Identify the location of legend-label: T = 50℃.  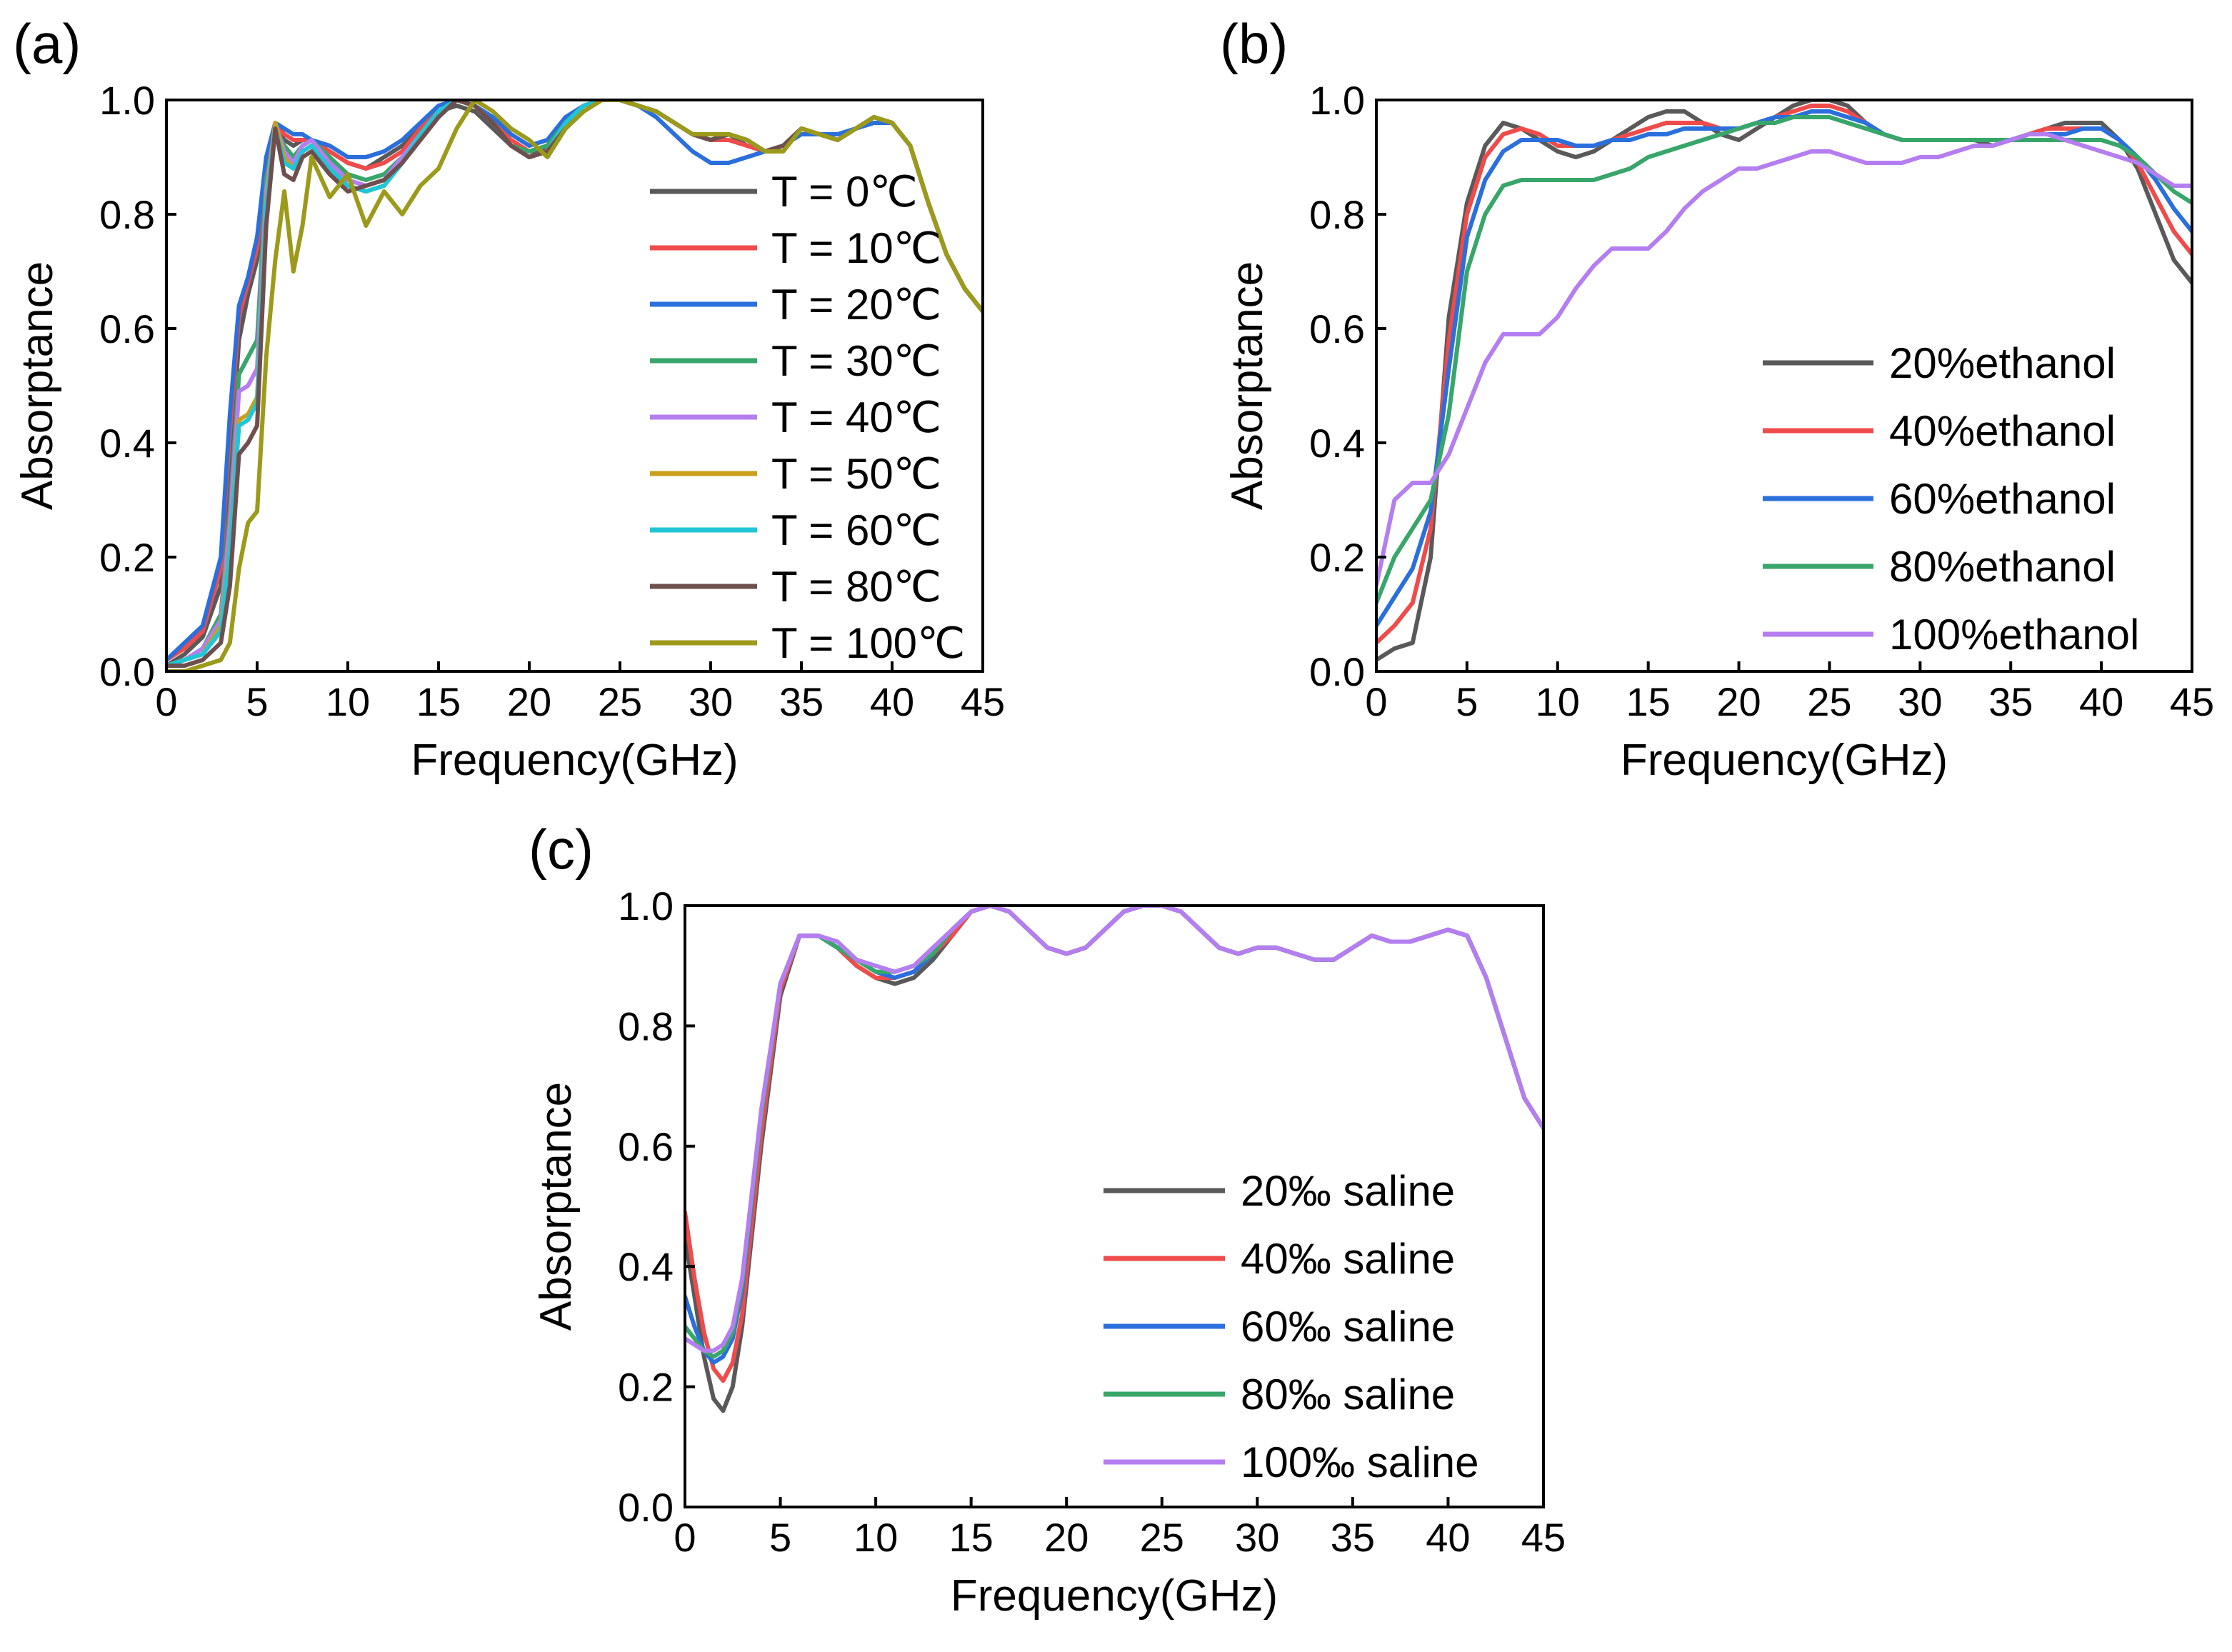
(856, 474).